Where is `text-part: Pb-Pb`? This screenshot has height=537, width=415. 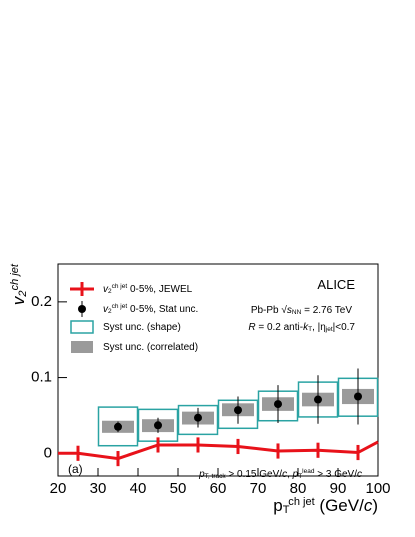
text-part: Pb-Pb is located at coordinates (266, 310).